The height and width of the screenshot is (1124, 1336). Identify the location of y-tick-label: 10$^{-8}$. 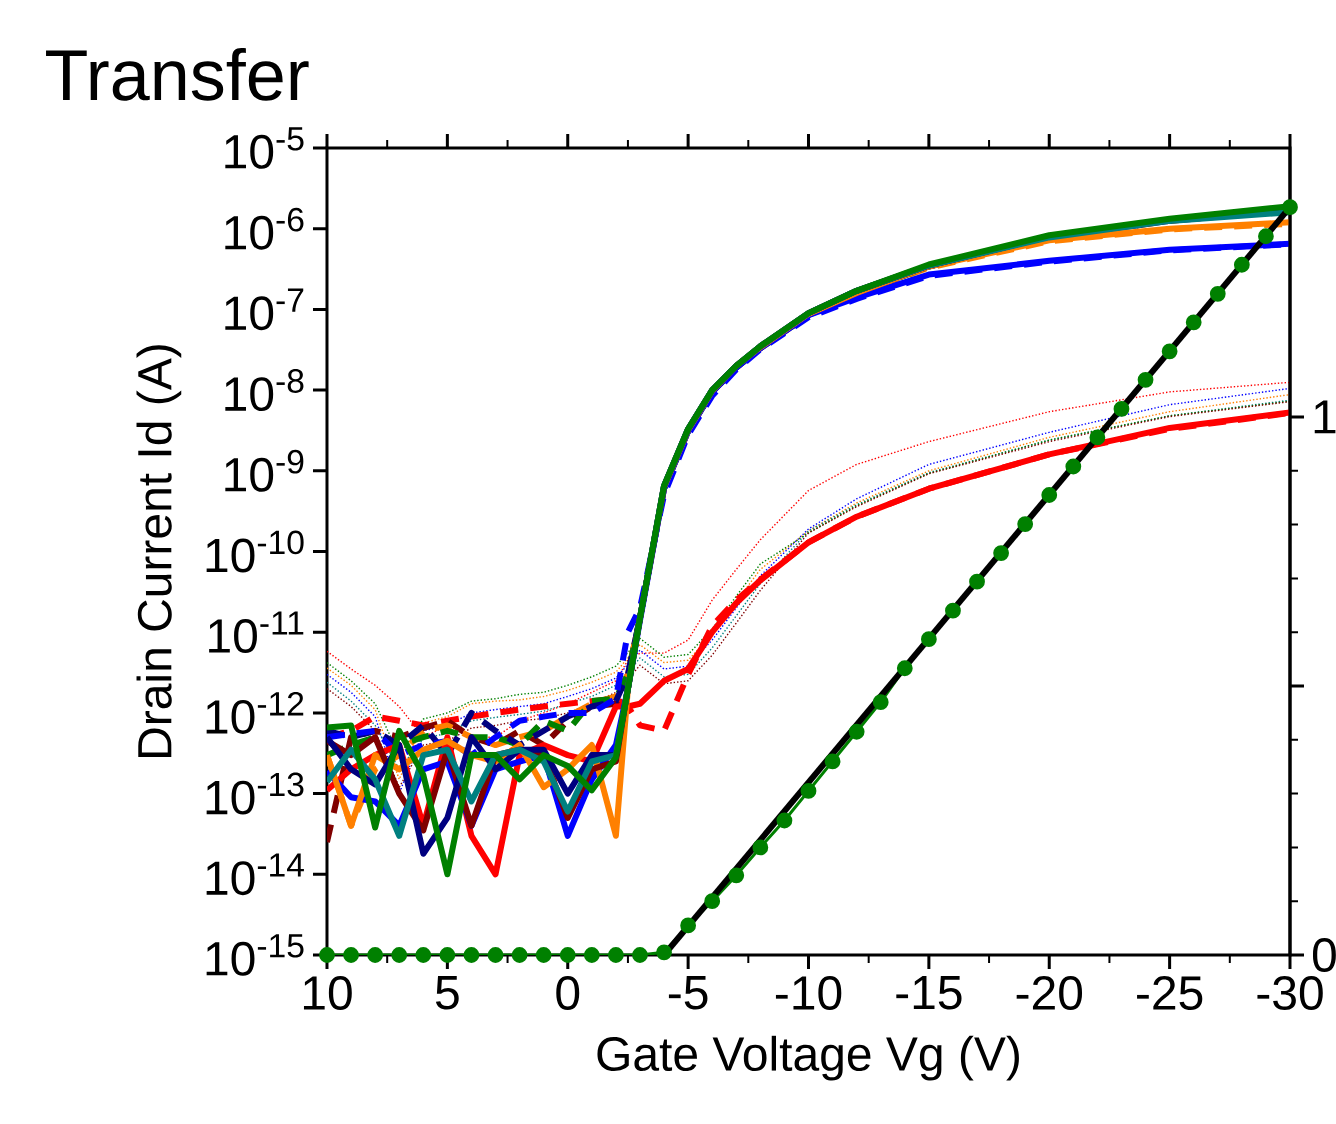
(264, 390).